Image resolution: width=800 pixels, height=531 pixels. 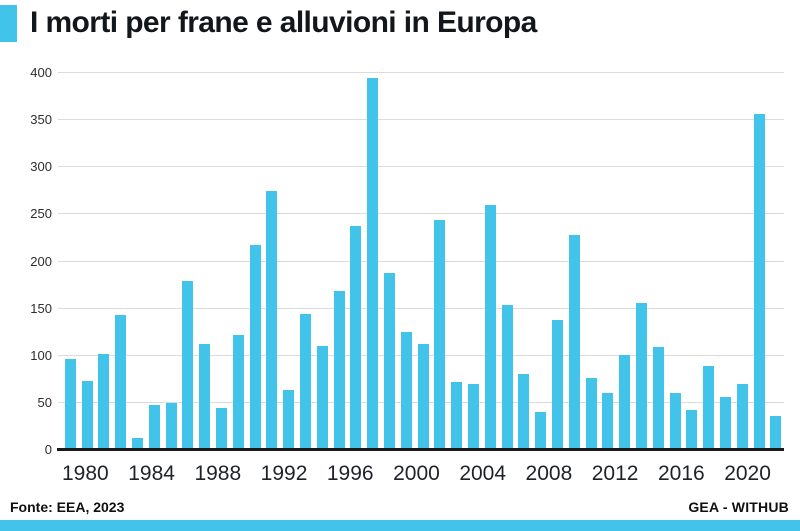 I want to click on bar-2001, so click(x=423, y=396).